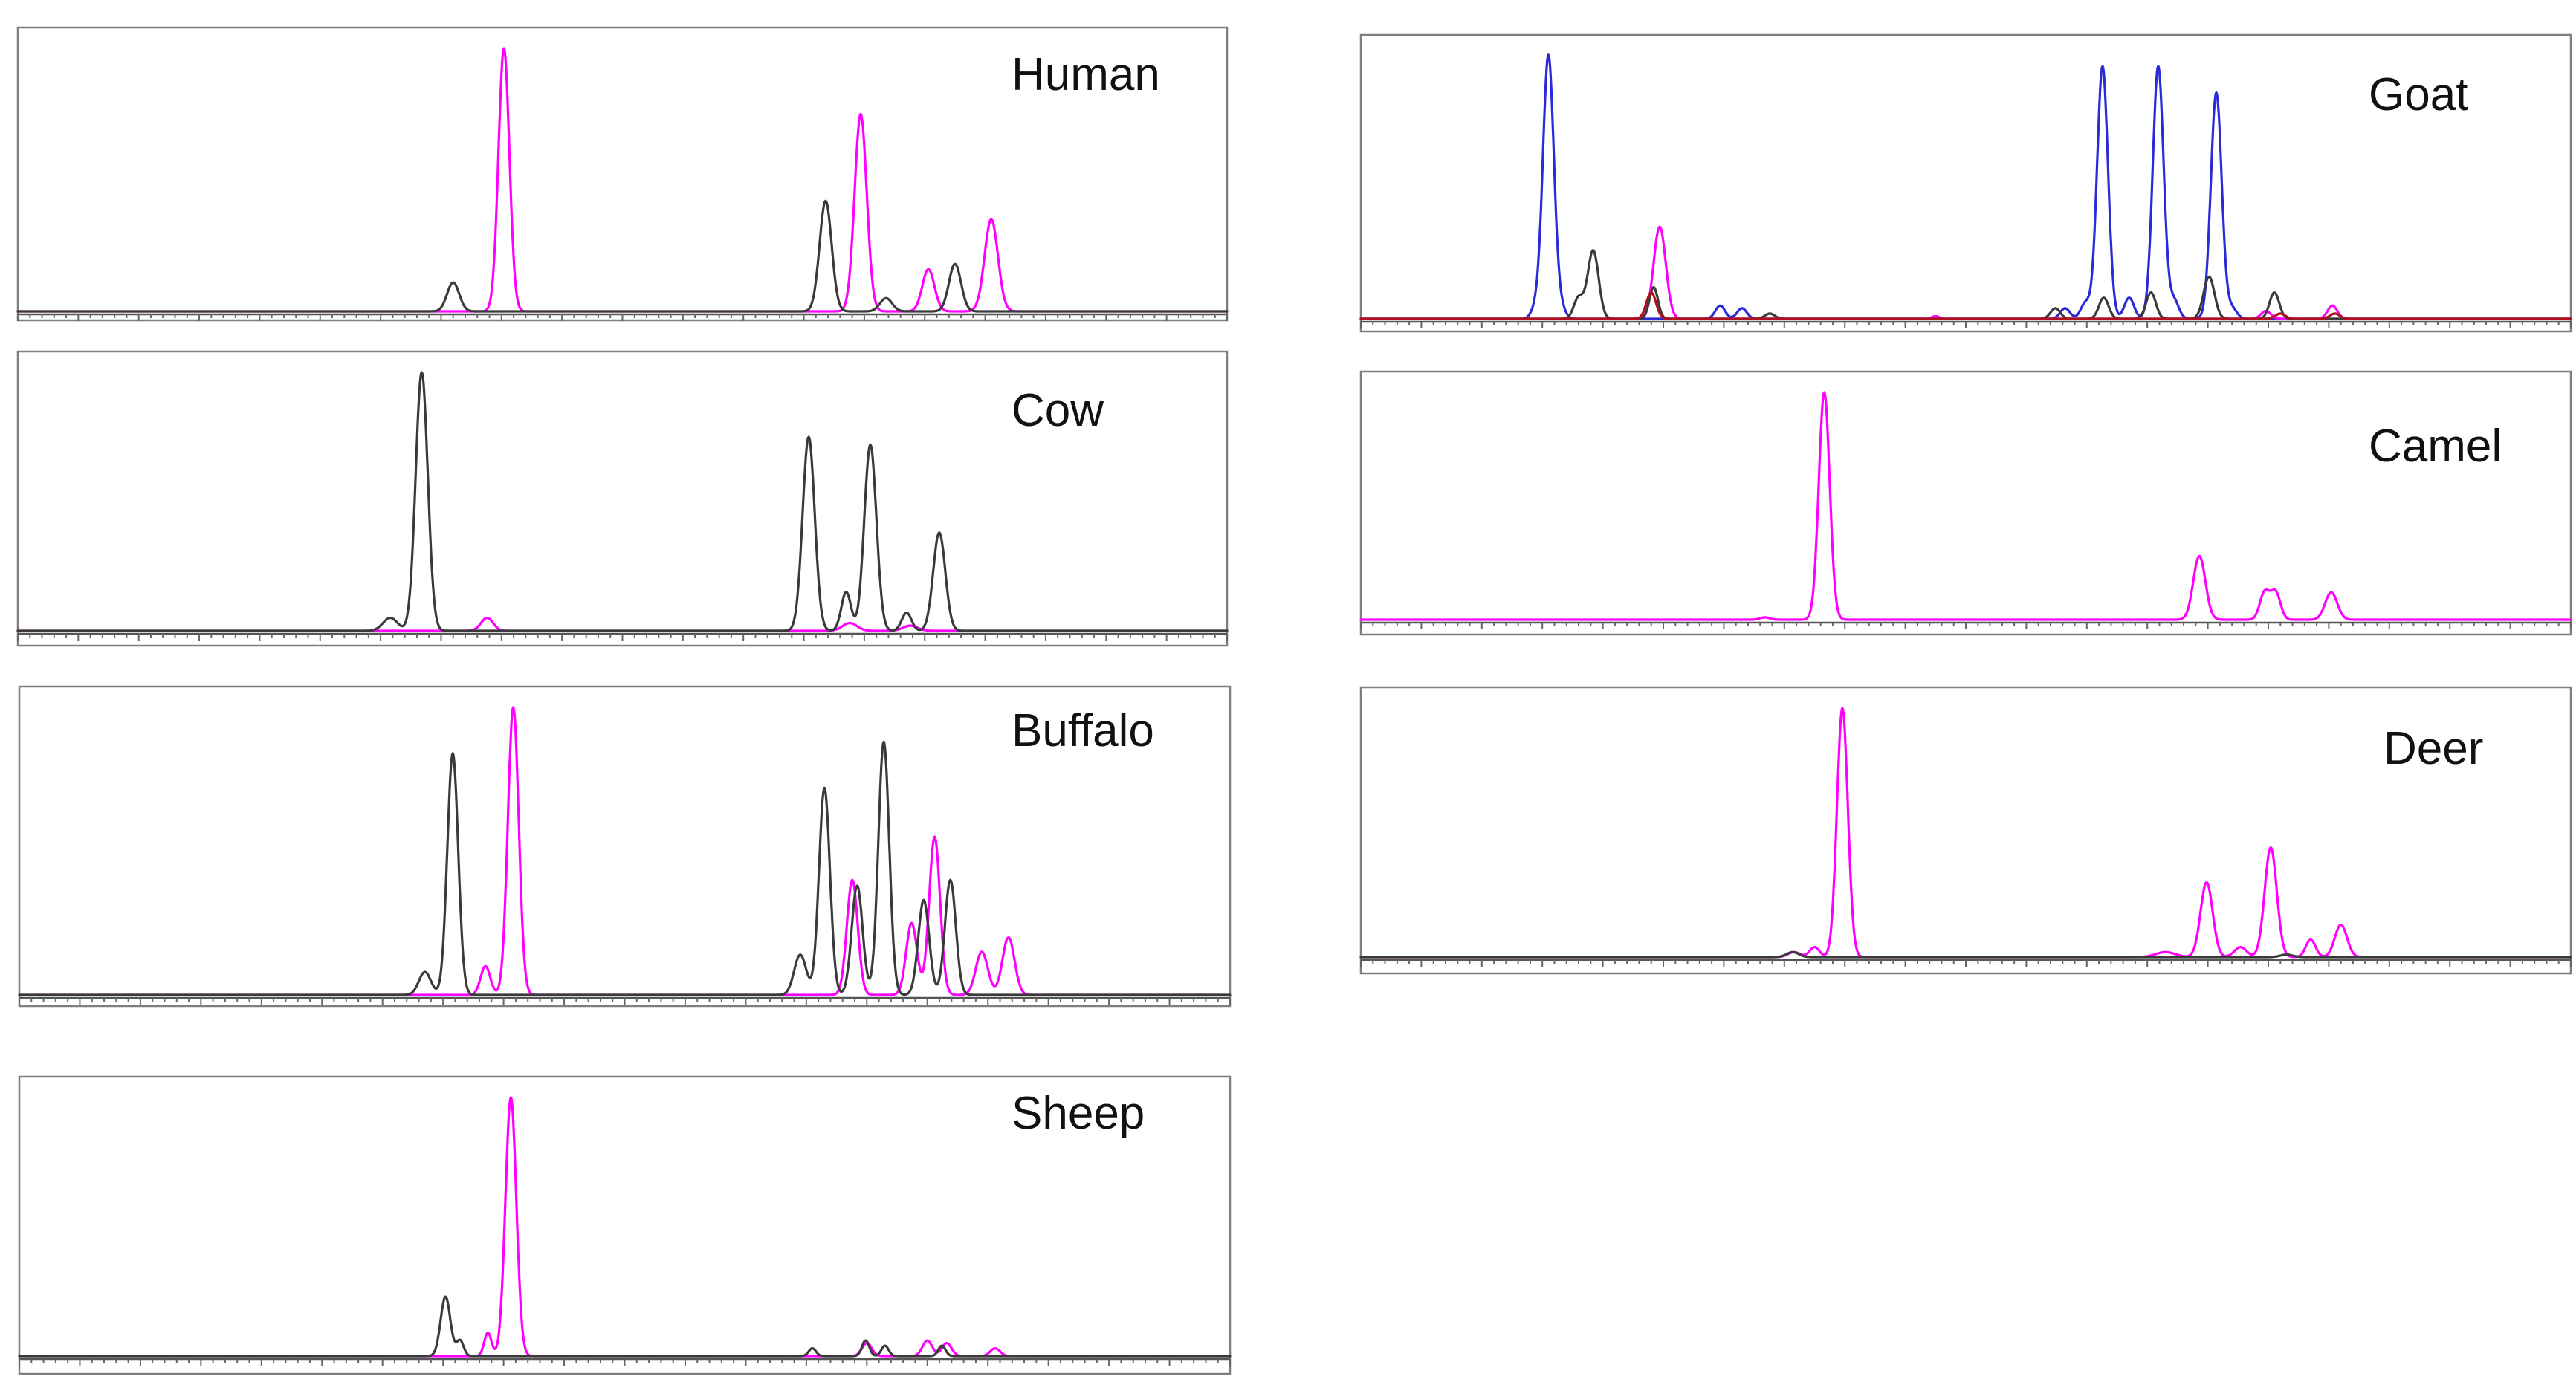 Image resolution: width=2576 pixels, height=1388 pixels. I want to click on panel-cow: Cow, so click(622, 498).